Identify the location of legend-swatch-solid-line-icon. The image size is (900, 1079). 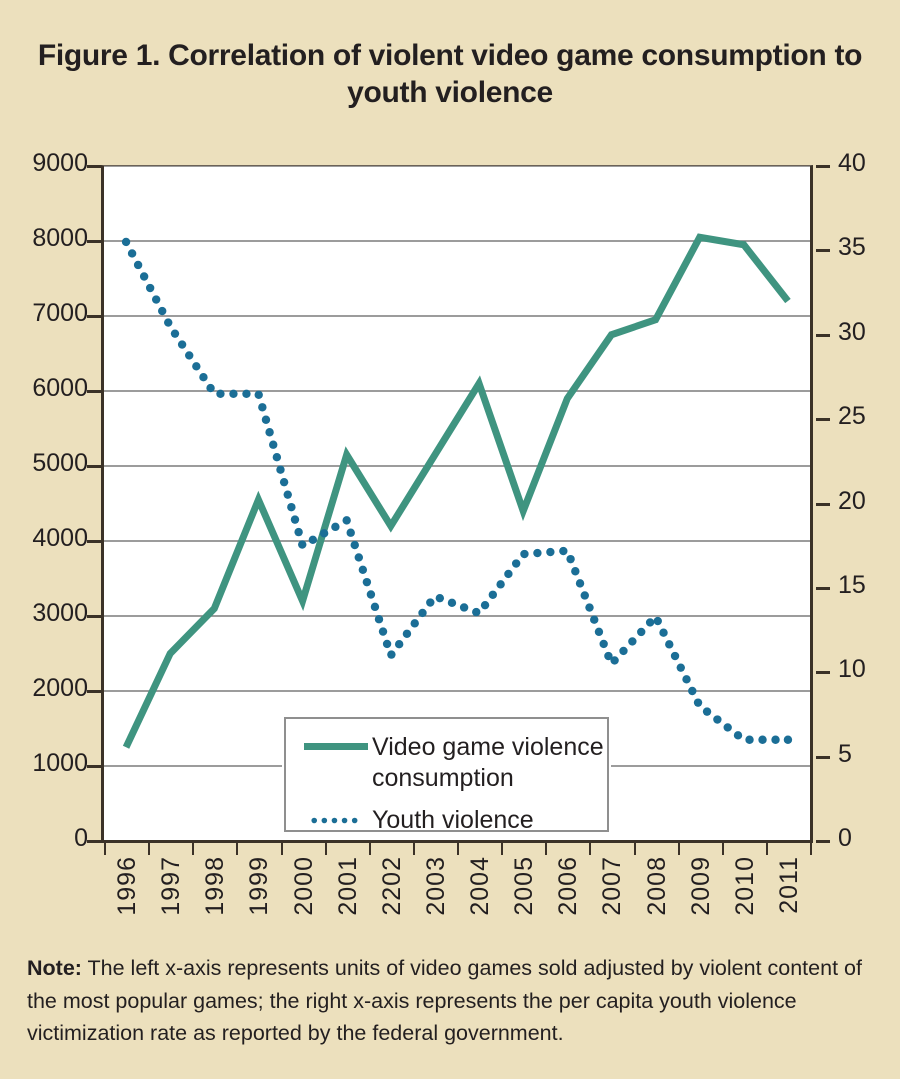
(336, 746).